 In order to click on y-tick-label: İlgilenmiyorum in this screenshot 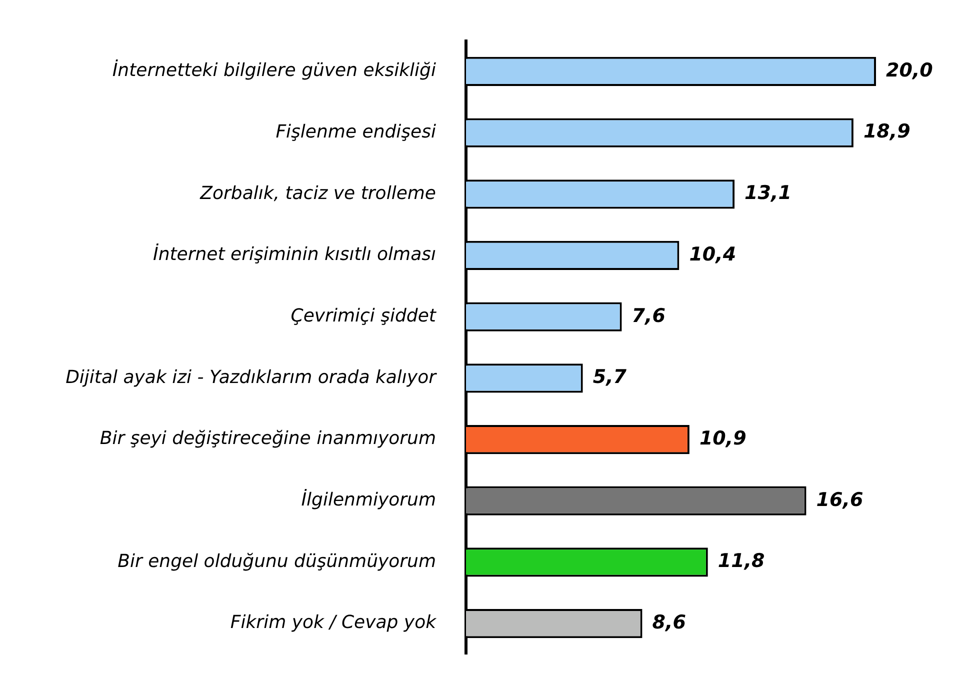, I will do `click(368, 499)`.